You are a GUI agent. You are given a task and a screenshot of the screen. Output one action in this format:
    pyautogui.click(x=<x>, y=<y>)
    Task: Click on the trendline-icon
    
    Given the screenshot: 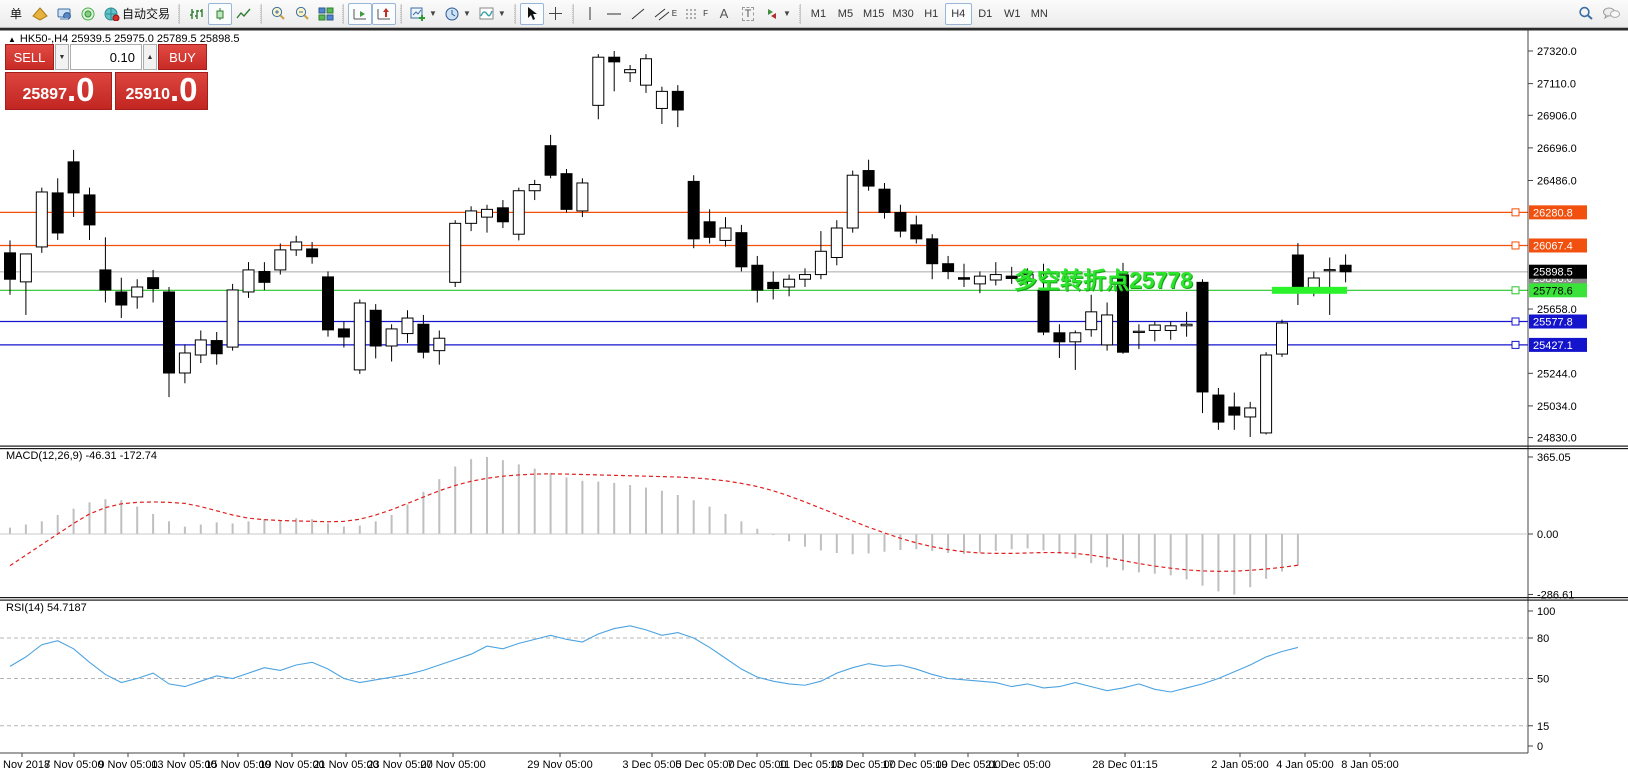 What is the action you would take?
    pyautogui.click(x=638, y=14)
    